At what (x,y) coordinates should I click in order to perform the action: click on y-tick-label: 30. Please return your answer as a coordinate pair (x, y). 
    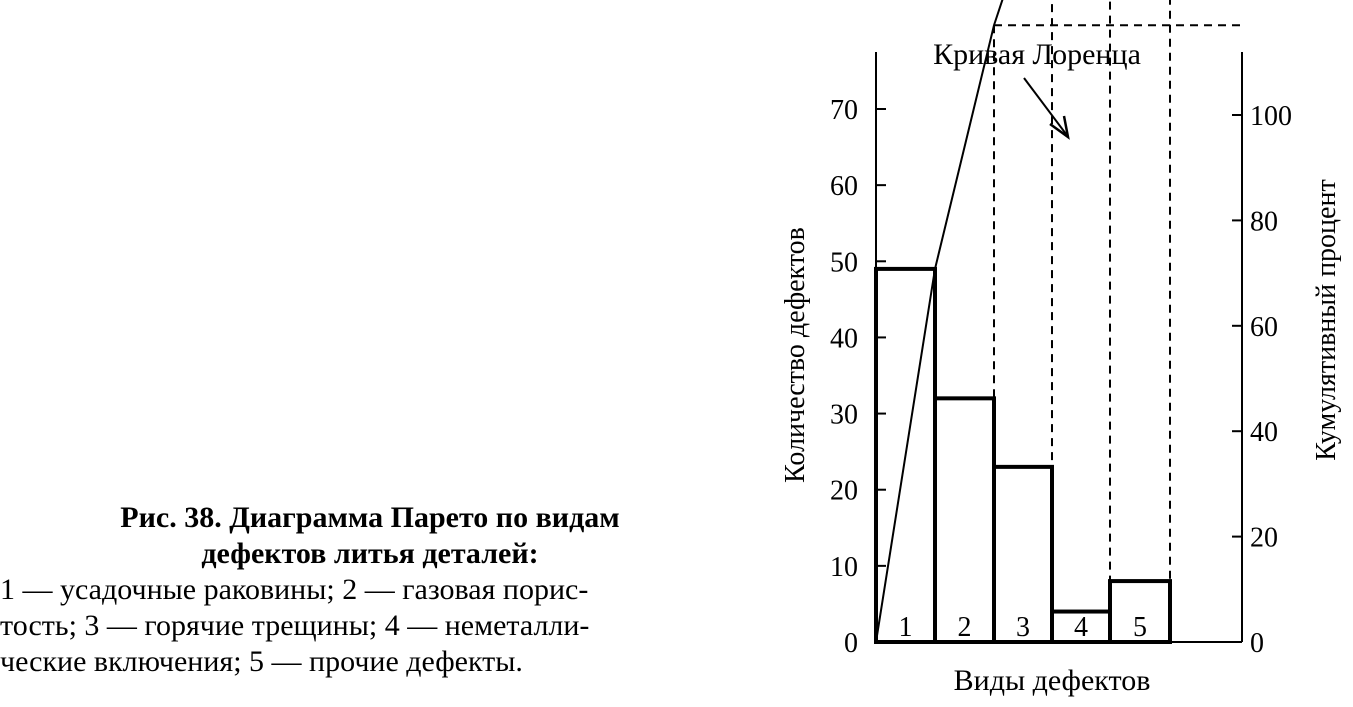
    Looking at the image, I should click on (844, 415).